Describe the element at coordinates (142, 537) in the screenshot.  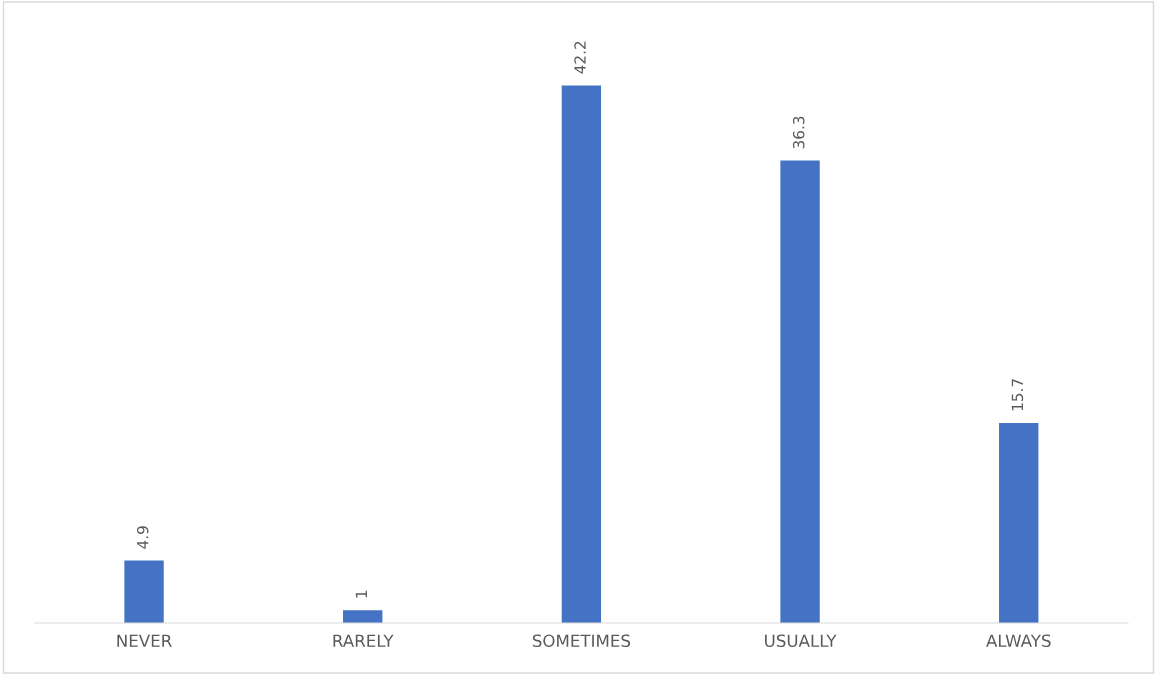
I see `data-label: 4.9` at that location.